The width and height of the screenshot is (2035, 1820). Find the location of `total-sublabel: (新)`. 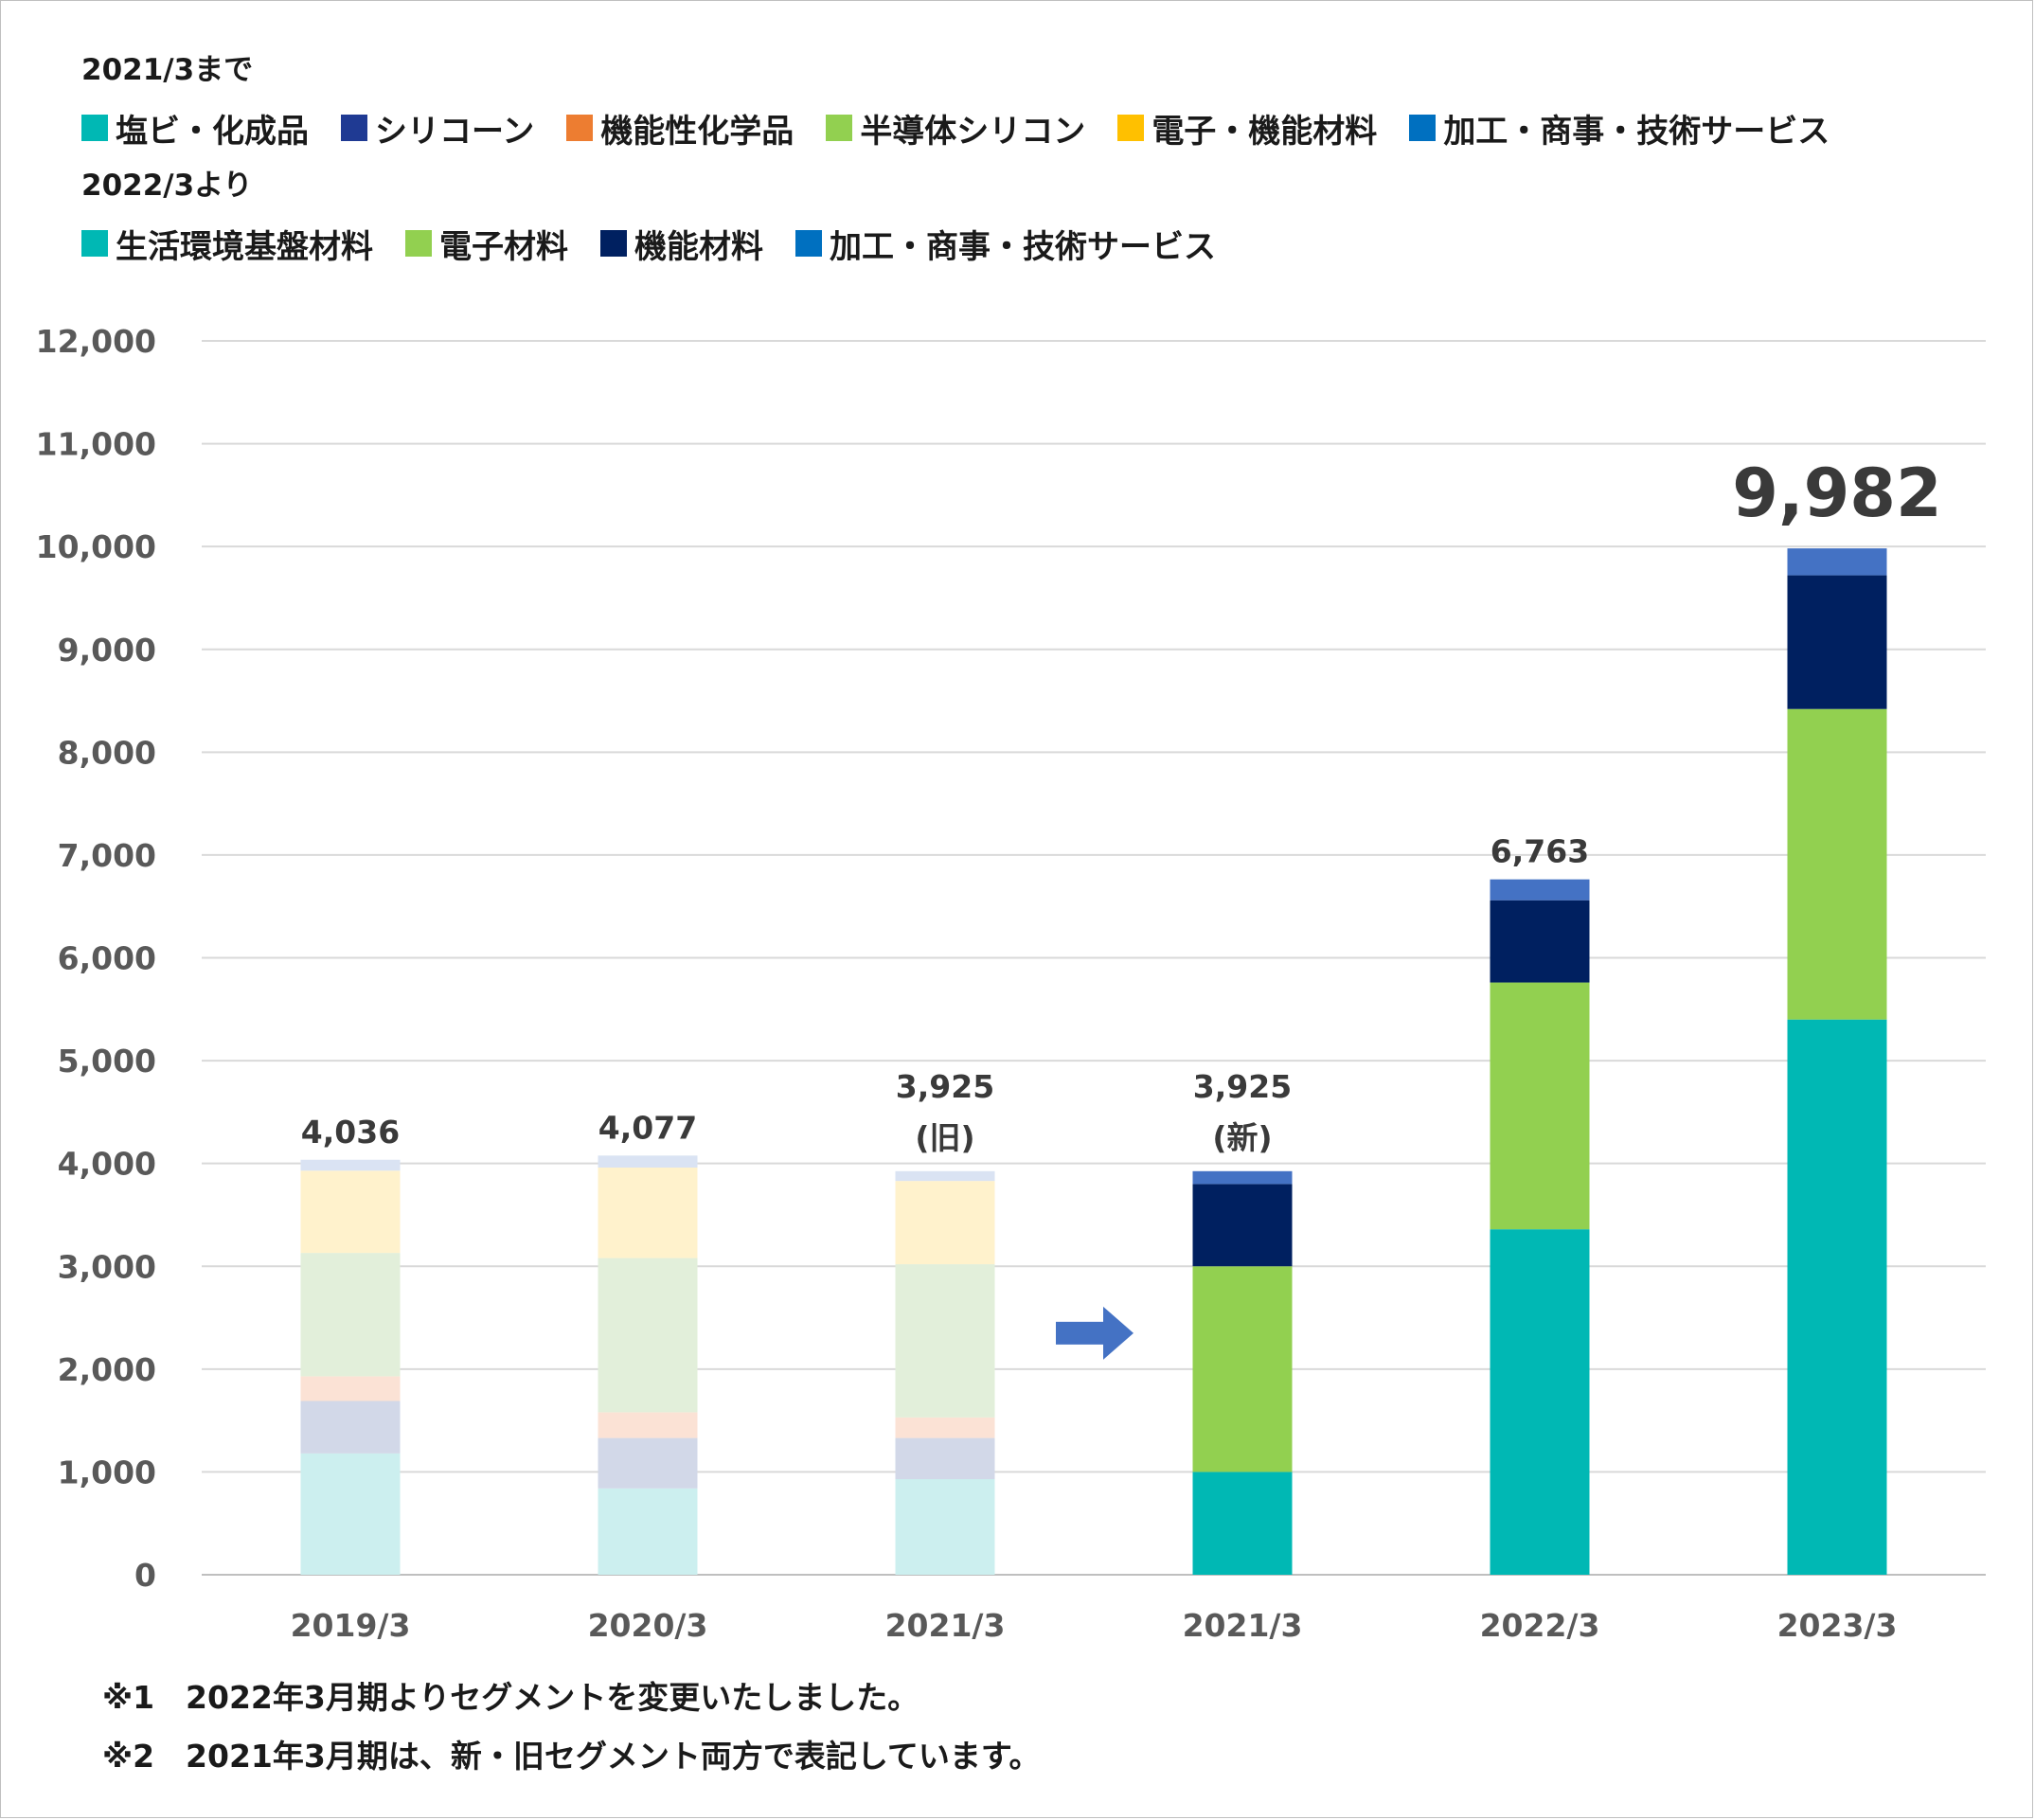

total-sublabel: (新) is located at coordinates (1242, 1137).